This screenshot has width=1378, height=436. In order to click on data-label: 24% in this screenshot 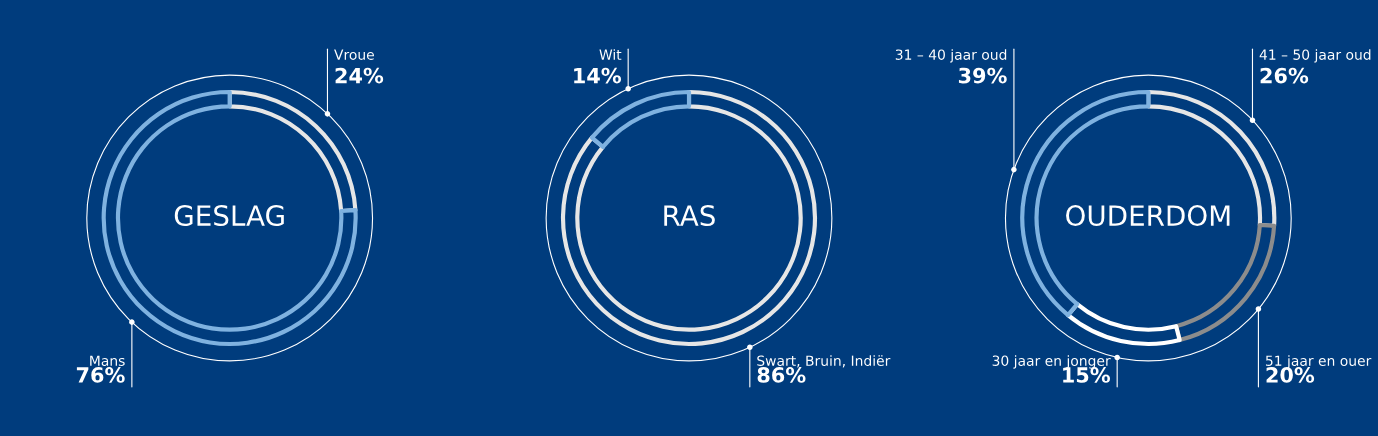, I will do `click(359, 75)`.